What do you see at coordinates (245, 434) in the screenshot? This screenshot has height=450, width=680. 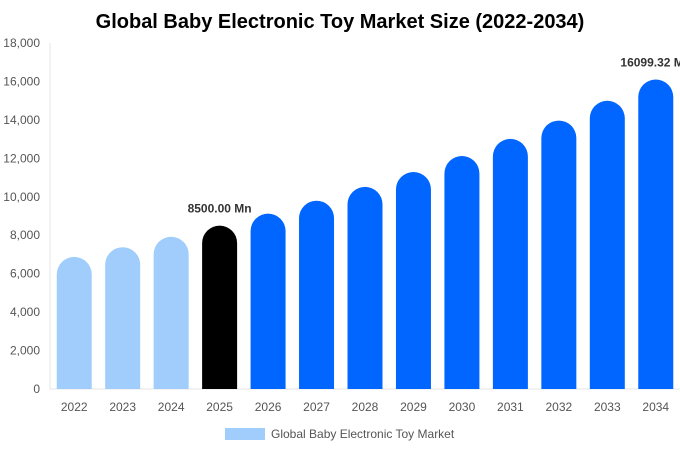 I see `legend-swatch` at bounding box center [245, 434].